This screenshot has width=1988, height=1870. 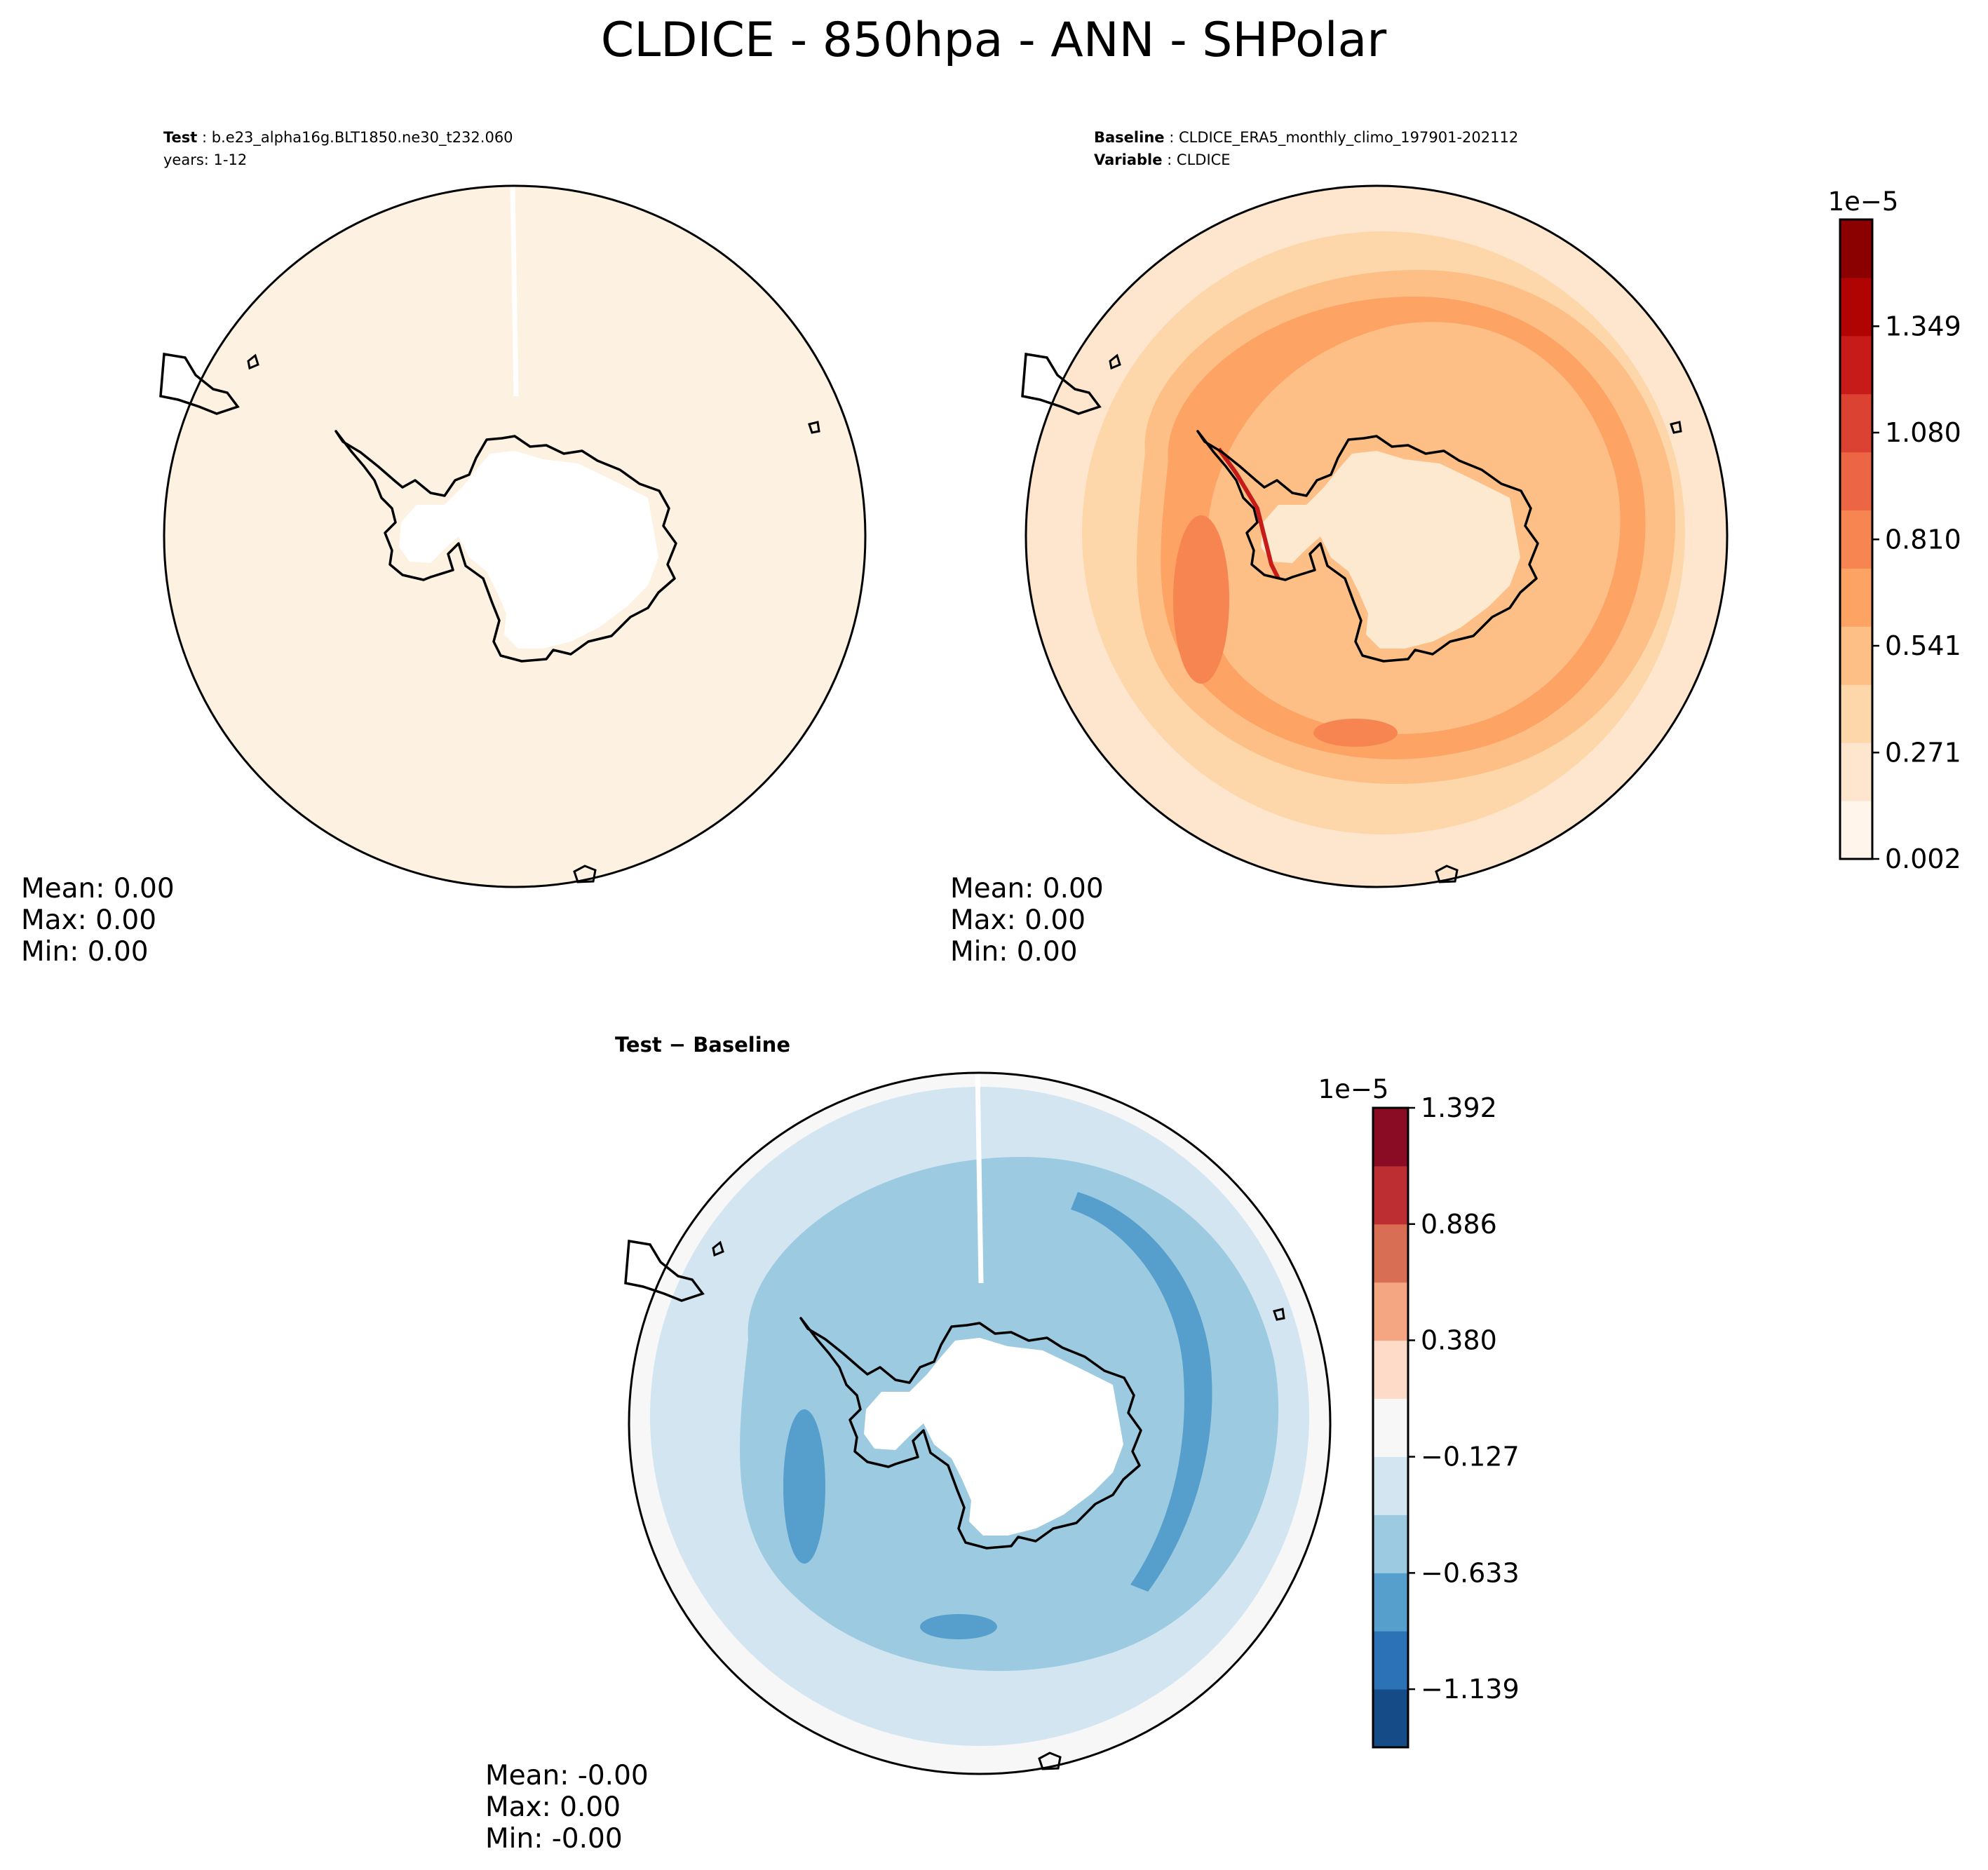 I want to click on difference-colorbar-bands, so click(x=1390, y=1428).